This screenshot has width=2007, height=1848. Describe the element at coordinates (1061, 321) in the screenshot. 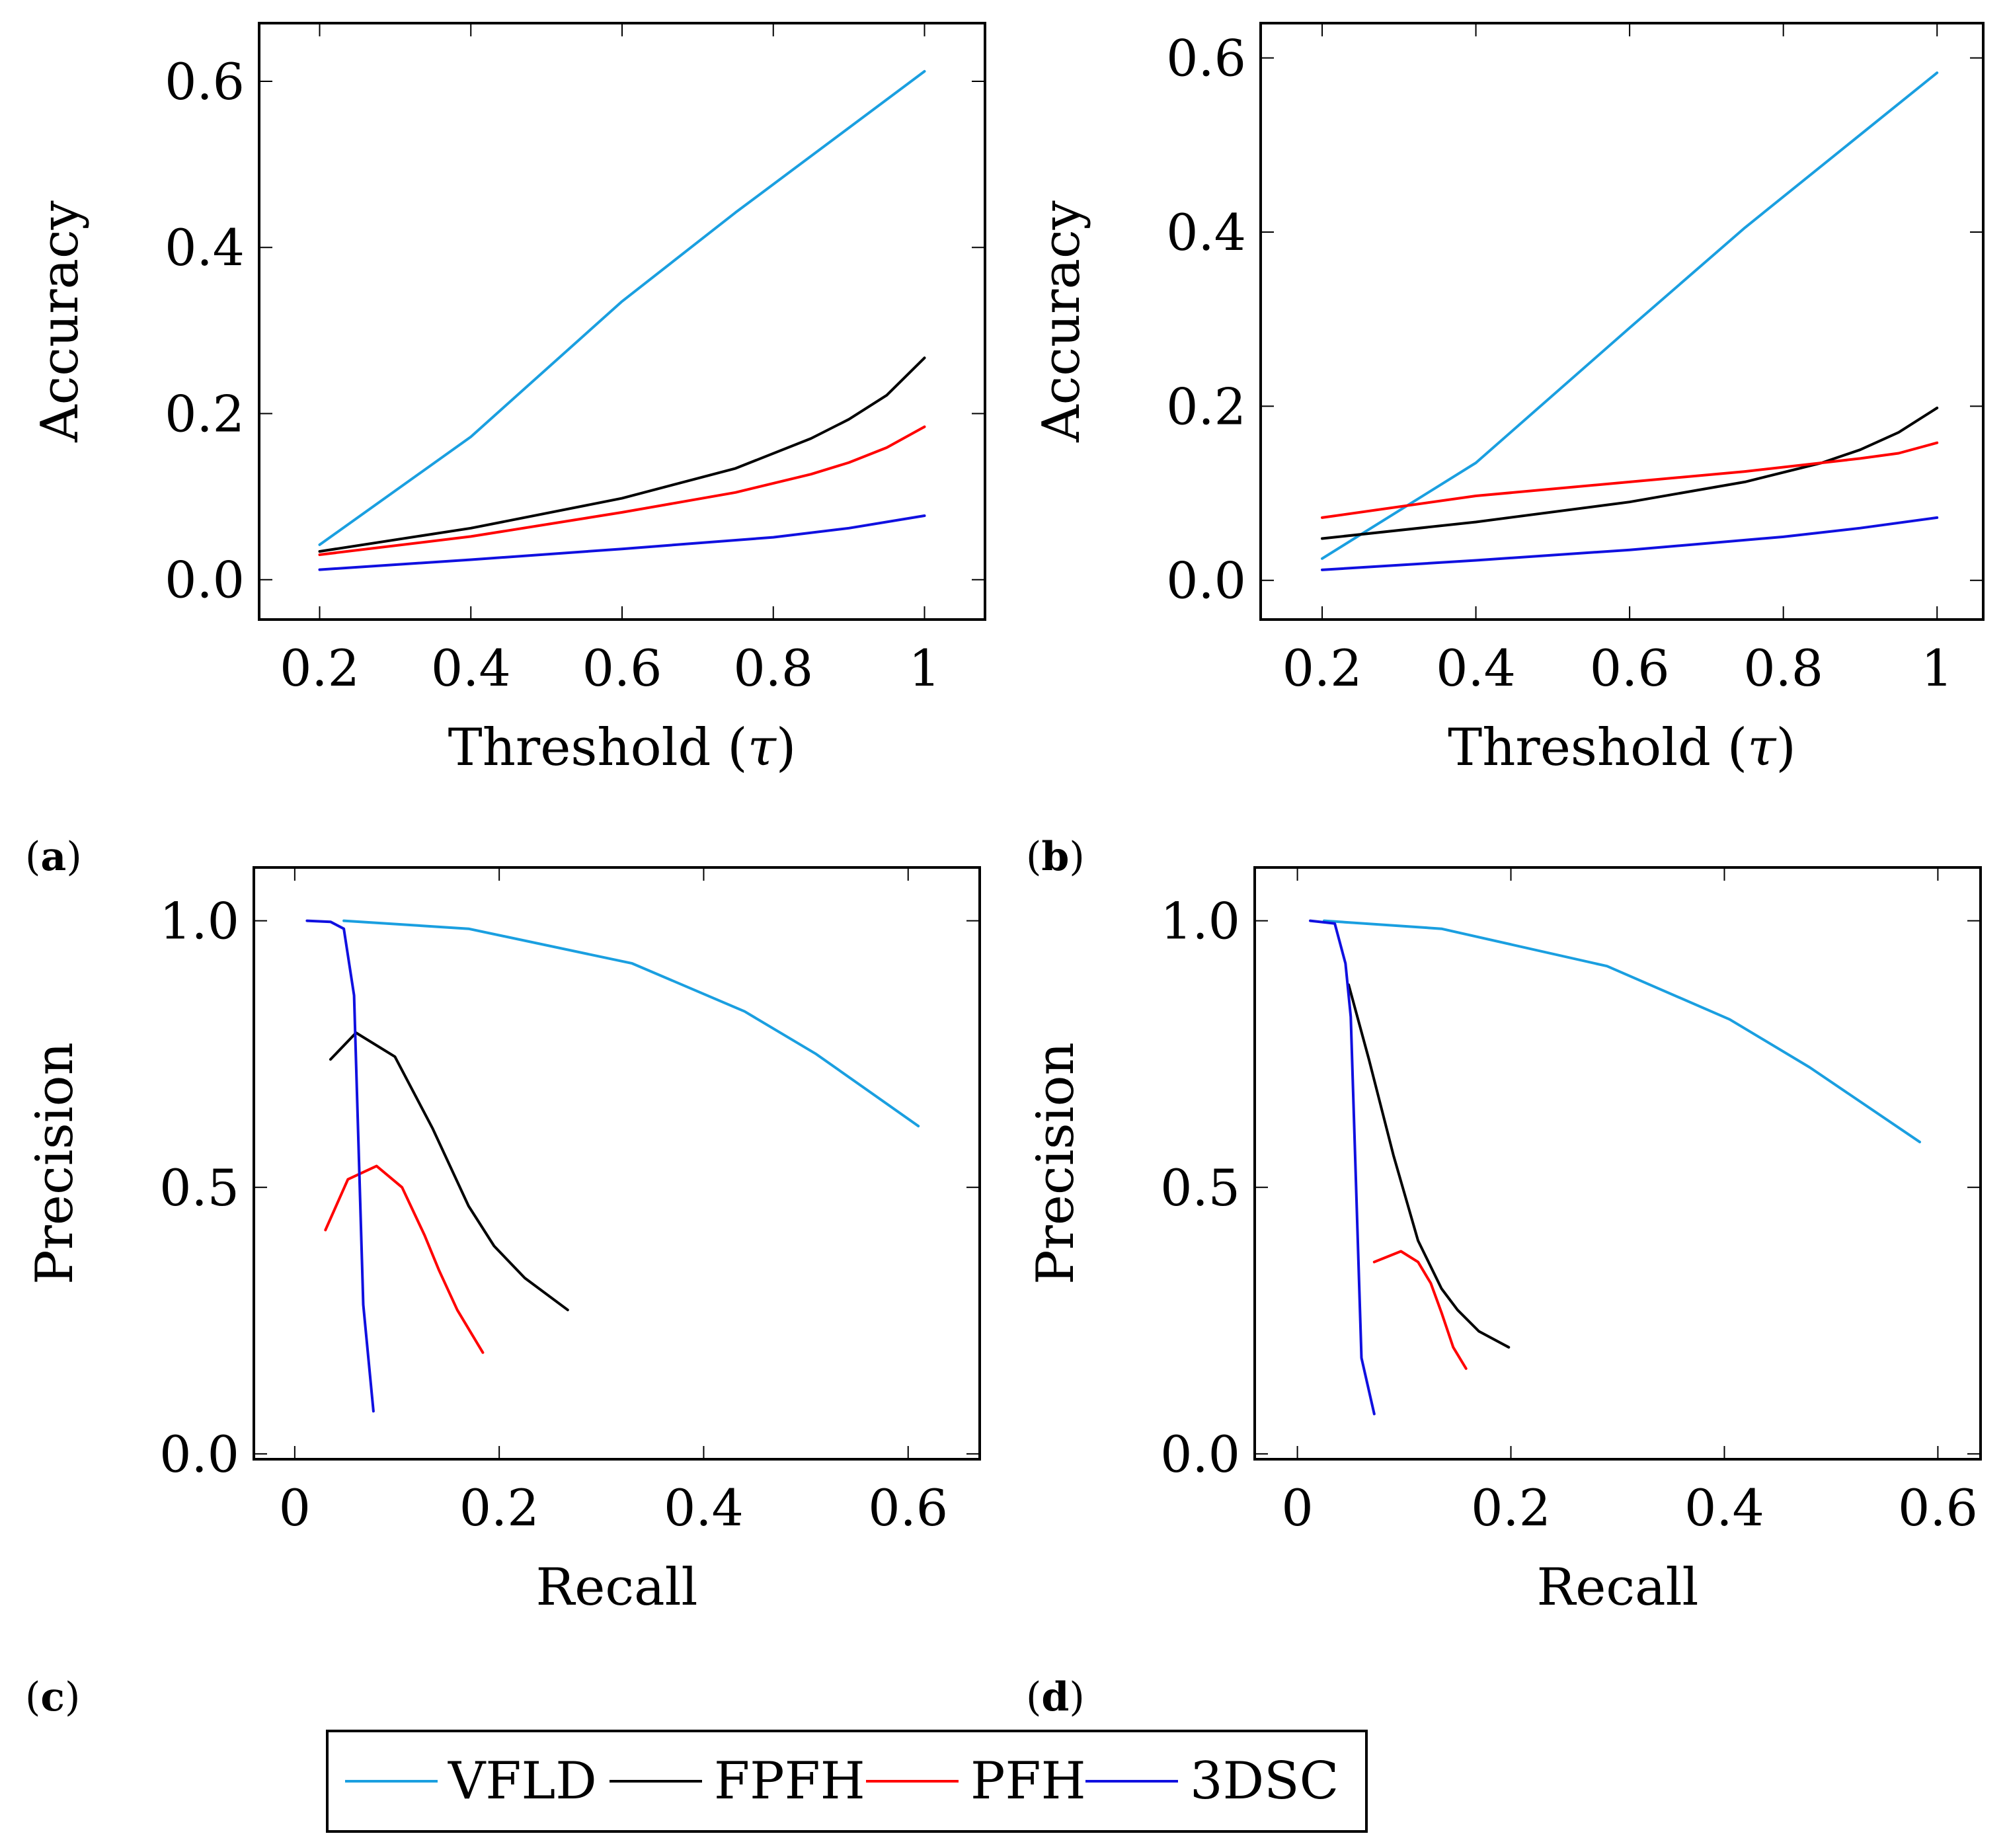

I see `y-axis-label-b: Accuracy` at that location.